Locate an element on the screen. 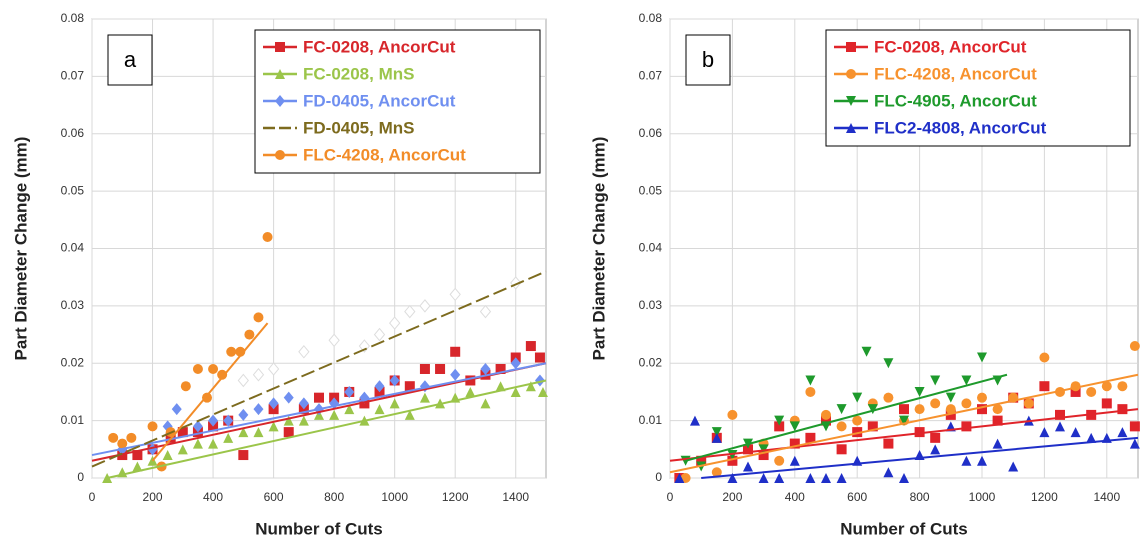 The width and height of the screenshot is (1142, 541). y-axis-label: Part Diameter Change (mm) is located at coordinates (598, 249).